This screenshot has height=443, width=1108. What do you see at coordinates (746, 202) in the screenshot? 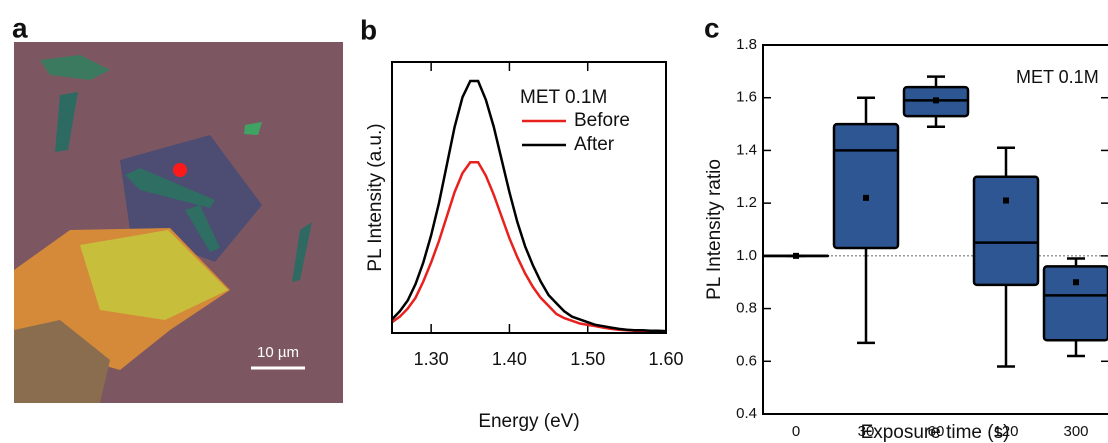
I see `y-tick-label: 1.2` at bounding box center [746, 202].